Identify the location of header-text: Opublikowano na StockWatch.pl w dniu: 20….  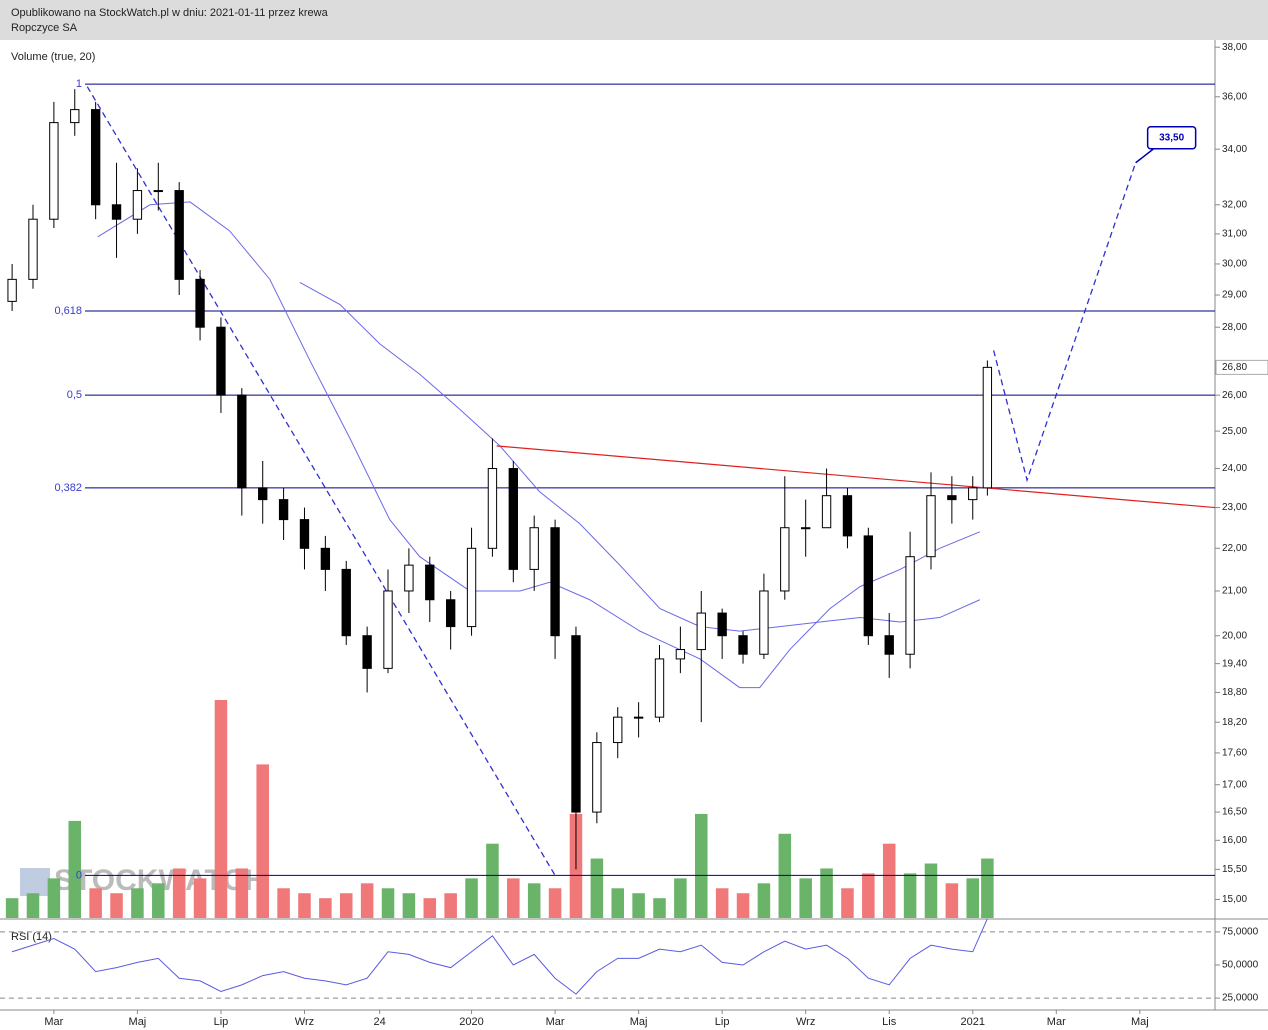
(170, 13).